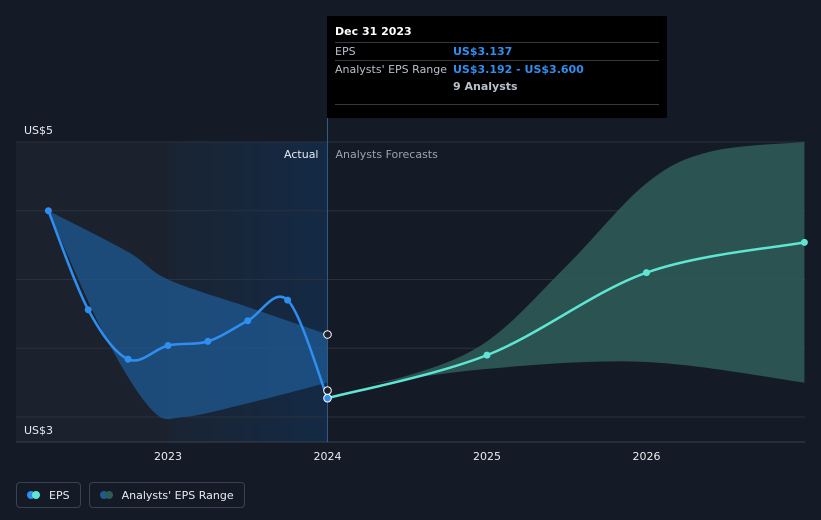 The height and width of the screenshot is (520, 821). What do you see at coordinates (38, 130) in the screenshot?
I see `y-axis-top-label: US$5` at bounding box center [38, 130].